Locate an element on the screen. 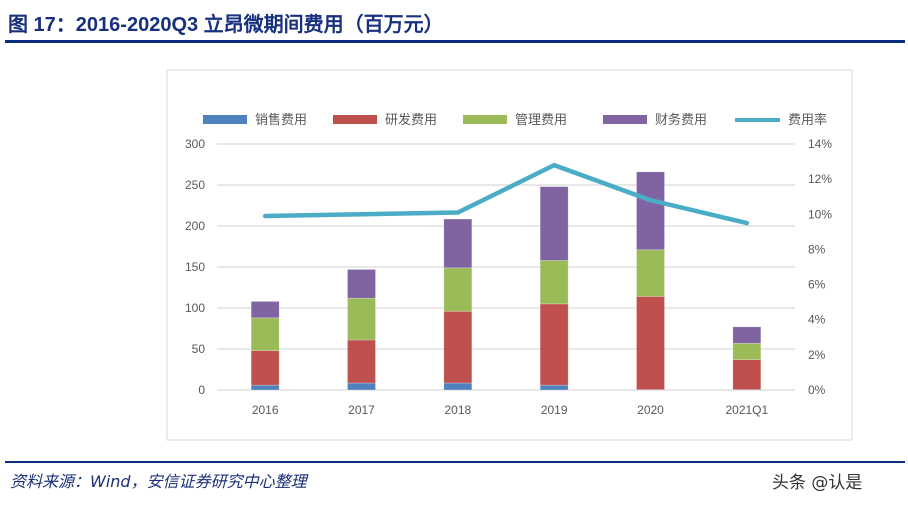  y2-tick-label: 14% is located at coordinates (820, 144).